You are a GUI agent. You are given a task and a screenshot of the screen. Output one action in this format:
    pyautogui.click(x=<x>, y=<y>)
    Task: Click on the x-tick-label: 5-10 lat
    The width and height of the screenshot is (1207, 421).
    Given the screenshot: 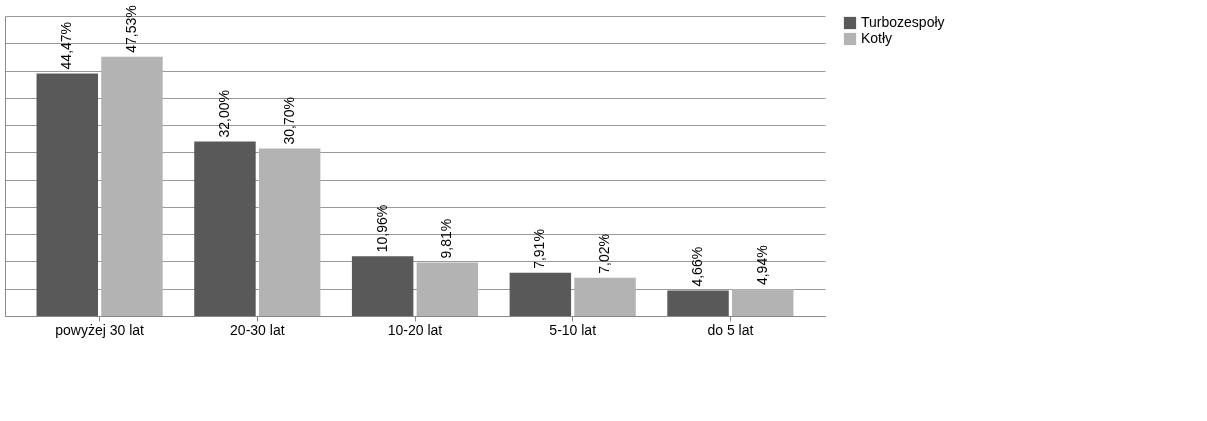 What is the action you would take?
    pyautogui.click(x=573, y=329)
    